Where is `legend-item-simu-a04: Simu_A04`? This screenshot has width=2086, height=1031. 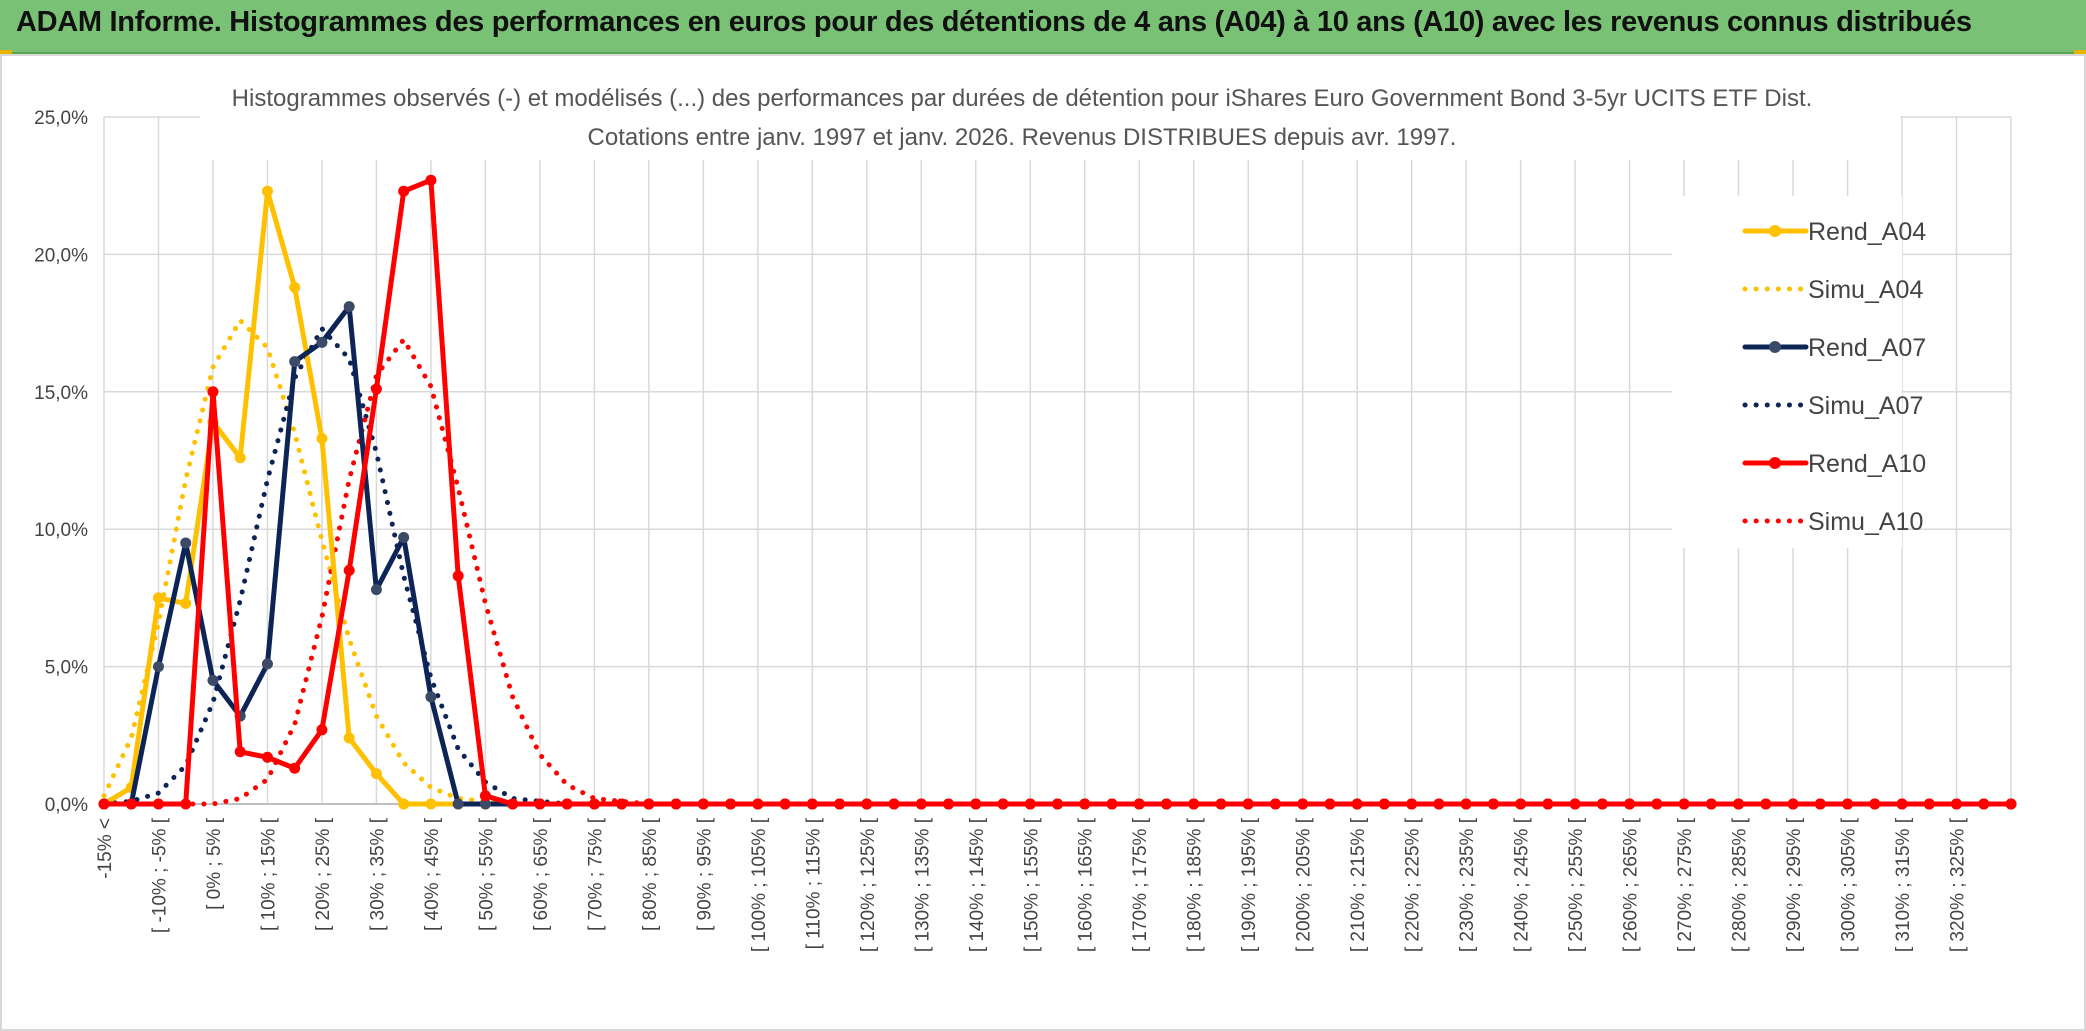 legend-item-simu-a04: Simu_A04 is located at coordinates (1832, 290).